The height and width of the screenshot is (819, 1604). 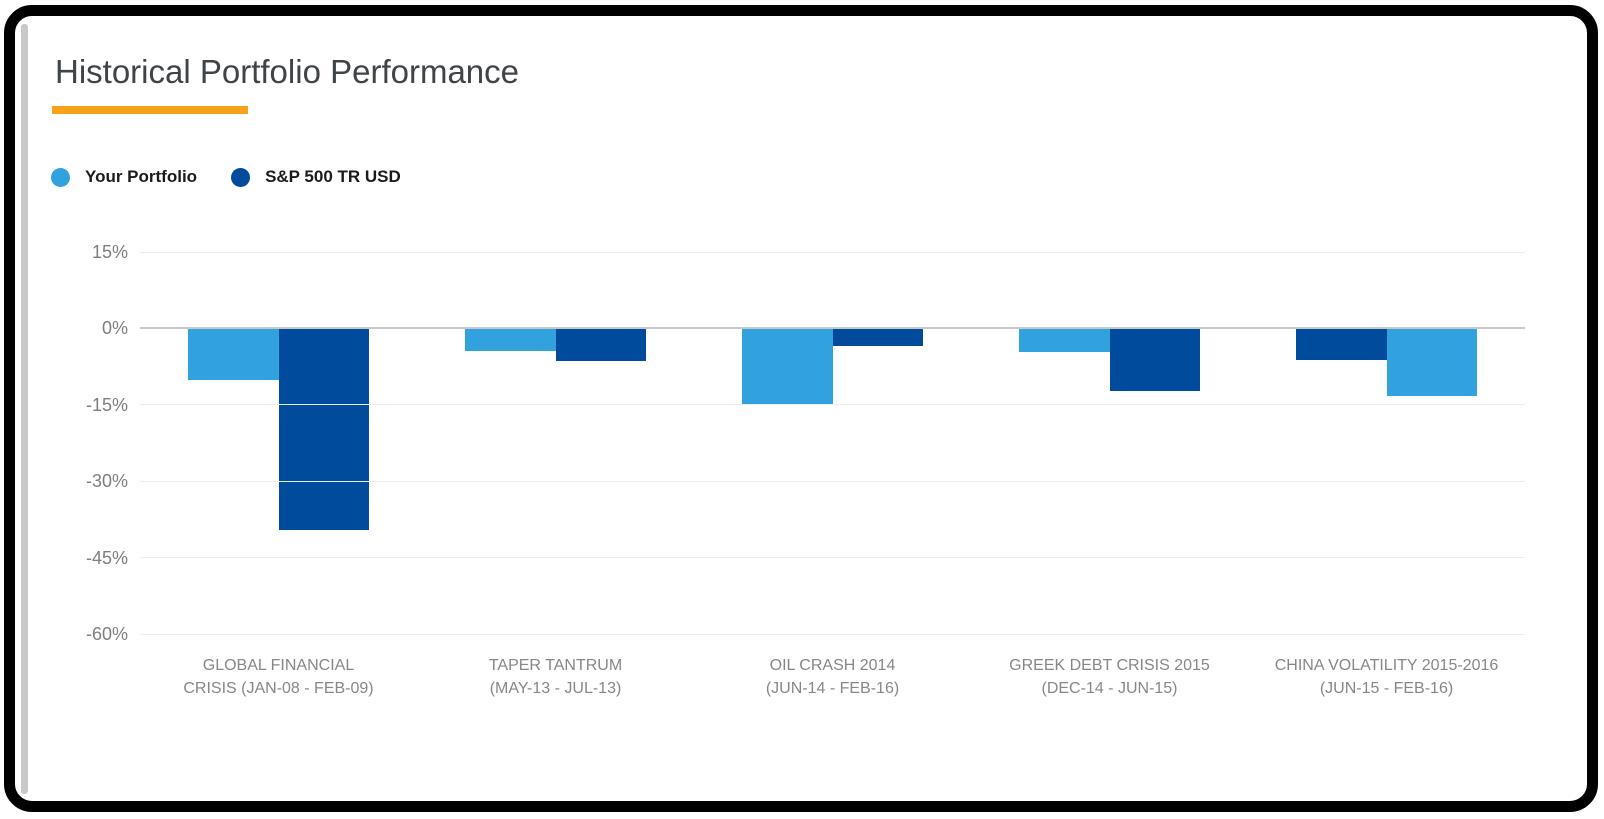 What do you see at coordinates (106, 557) in the screenshot?
I see `y-axis-tick-label: -45%` at bounding box center [106, 557].